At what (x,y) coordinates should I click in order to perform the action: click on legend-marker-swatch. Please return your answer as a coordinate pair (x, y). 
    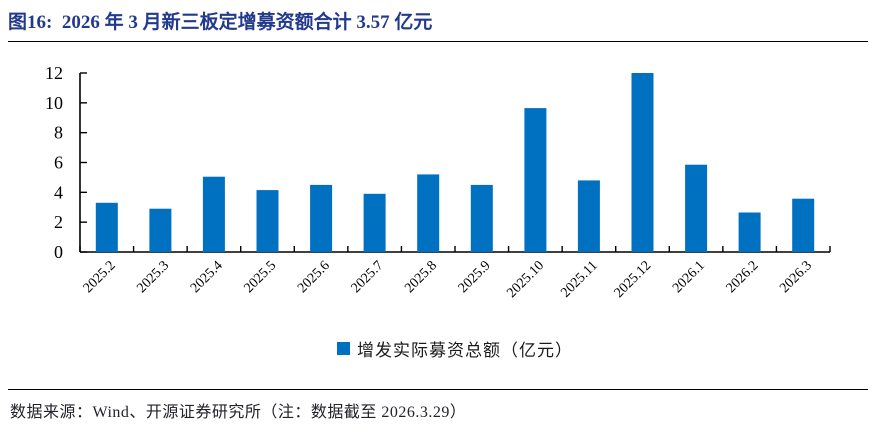
    Looking at the image, I should click on (343, 348).